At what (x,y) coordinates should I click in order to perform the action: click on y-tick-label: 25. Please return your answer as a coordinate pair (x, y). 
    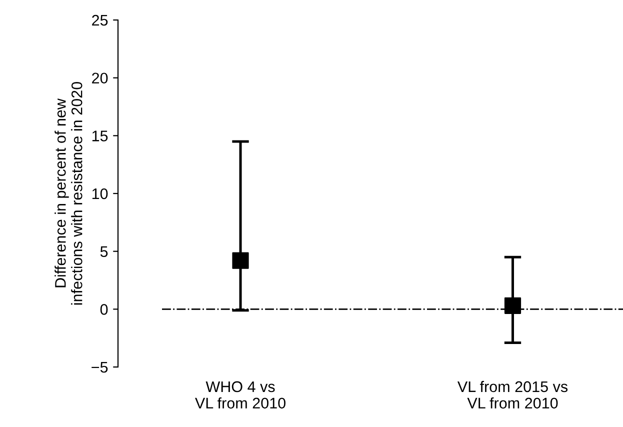
    Looking at the image, I should click on (100, 20).